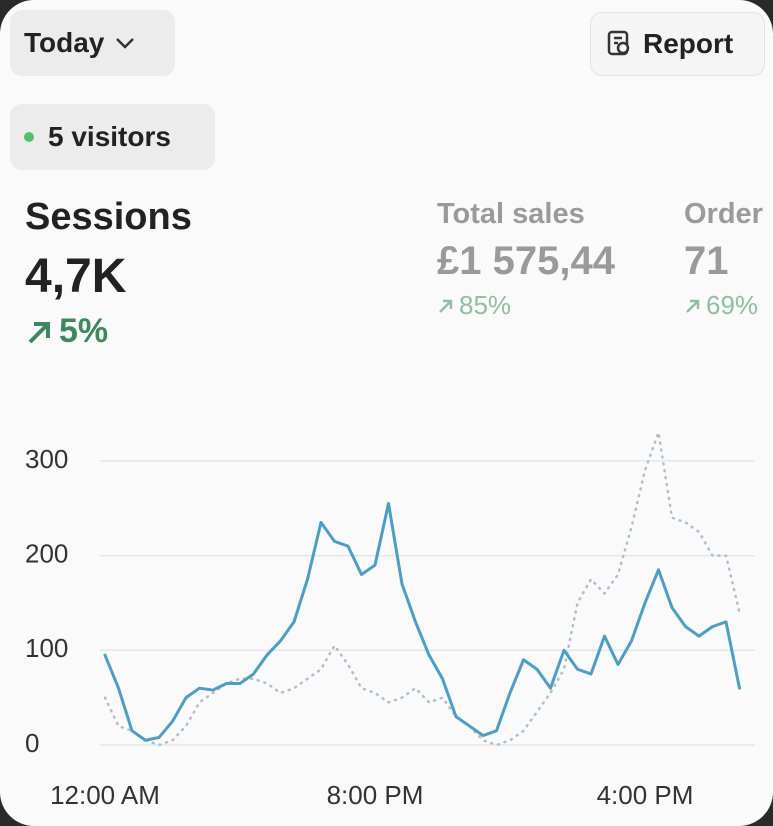  I want to click on metric-label: Order, so click(723, 214).